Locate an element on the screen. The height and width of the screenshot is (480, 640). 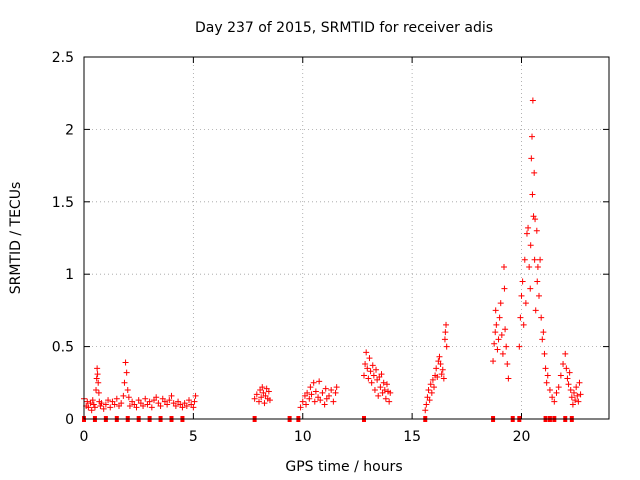
x-tick-label: 15 is located at coordinates (412, 437).